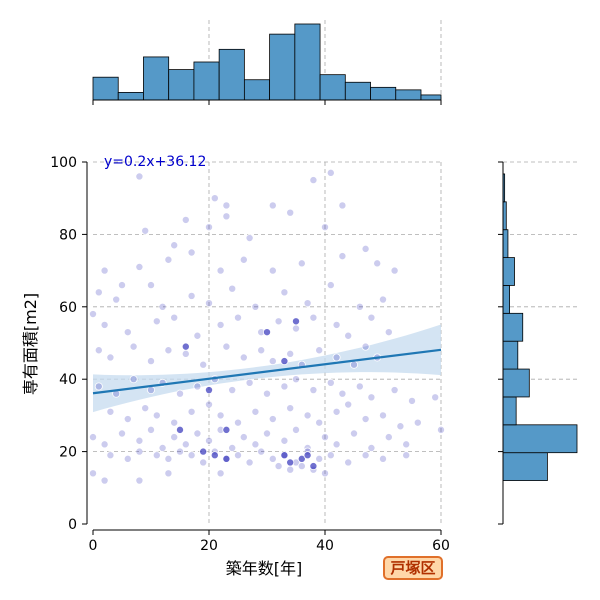 The width and height of the screenshot is (600, 600). I want to click on y-tick-label: 0, so click(72, 525).